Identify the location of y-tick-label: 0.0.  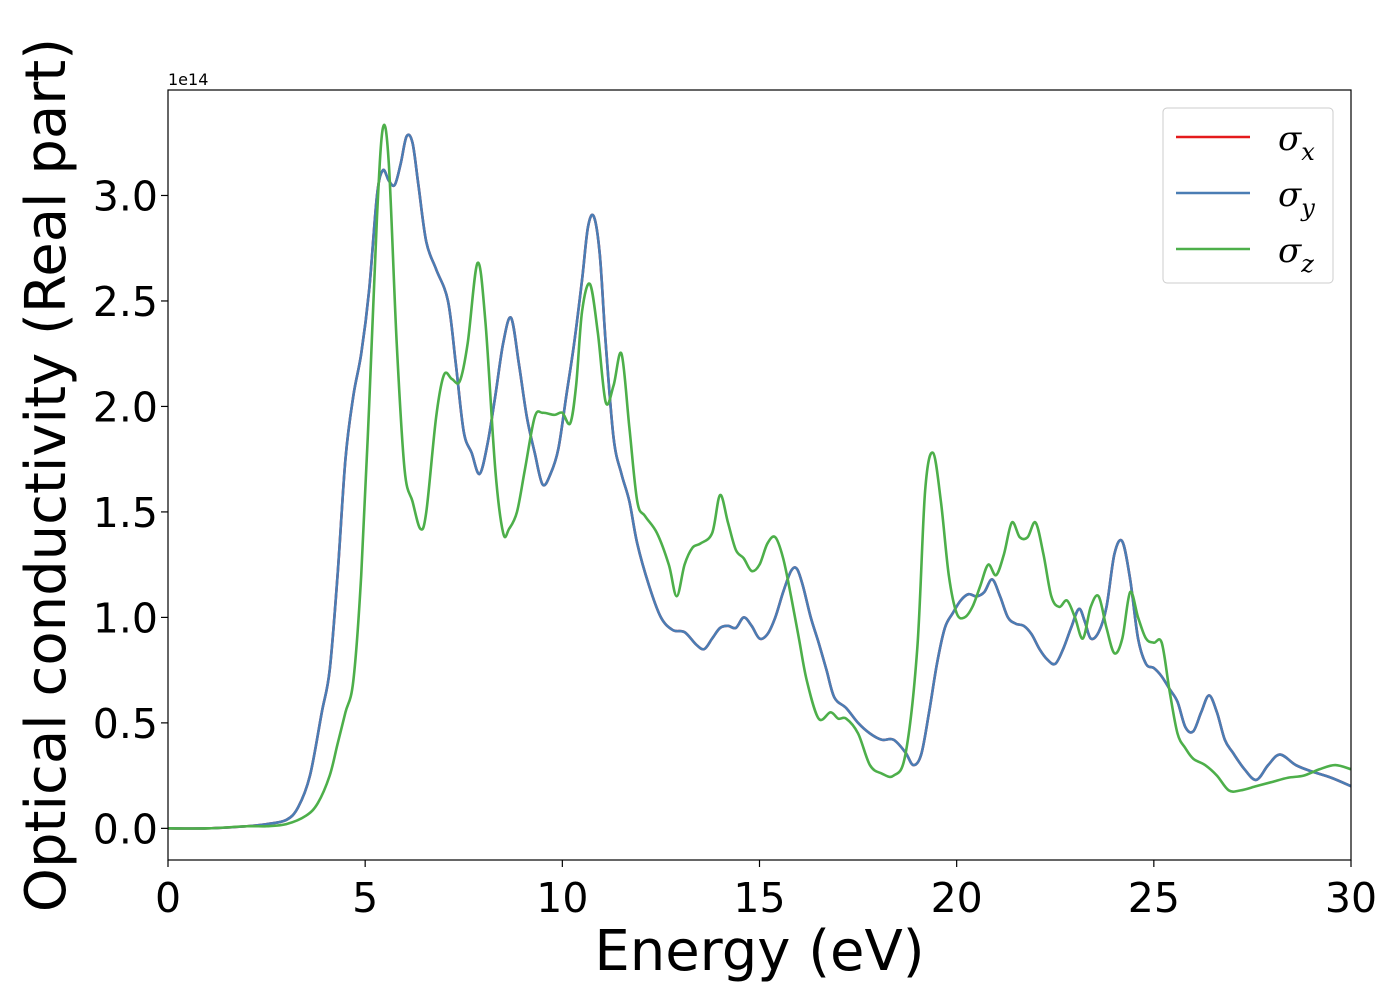
(125, 829).